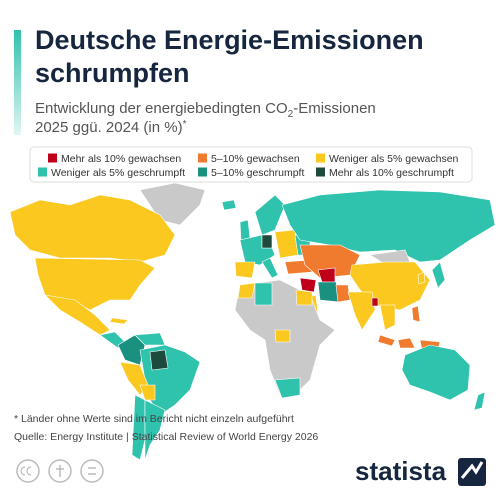 The image size is (500, 500). I want to click on title-line: Deutsche Energie-Emissionen, so click(229, 40).